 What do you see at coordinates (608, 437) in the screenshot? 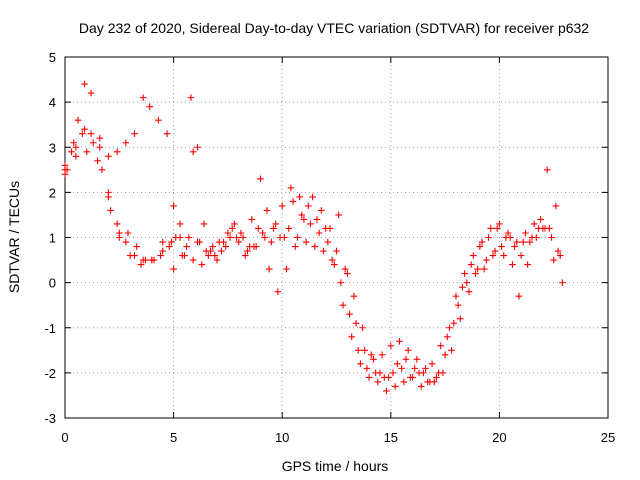
I see `x-tick-label: 25` at bounding box center [608, 437].